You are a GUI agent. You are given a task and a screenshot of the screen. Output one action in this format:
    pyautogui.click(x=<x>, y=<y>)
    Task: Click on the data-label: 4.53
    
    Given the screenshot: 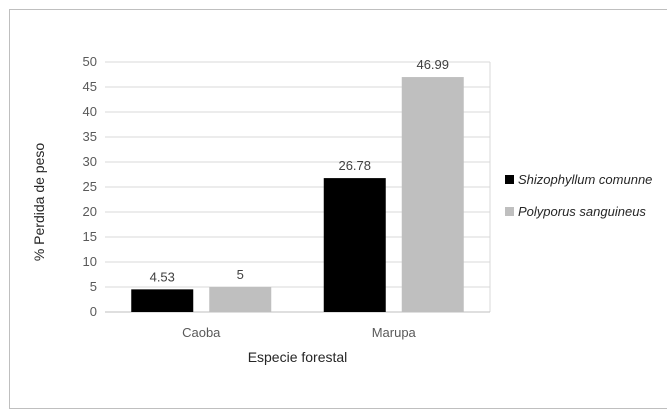 What is the action you would take?
    pyautogui.click(x=162, y=276)
    